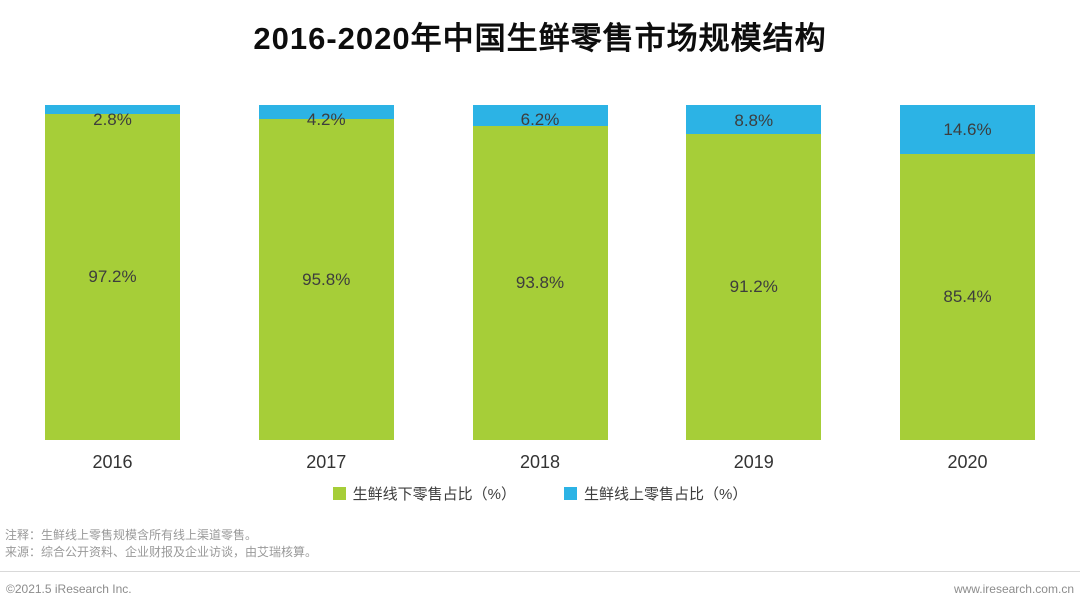  I want to click on bar-column: 85.4% 14.6% 2020, so click(967, 288).